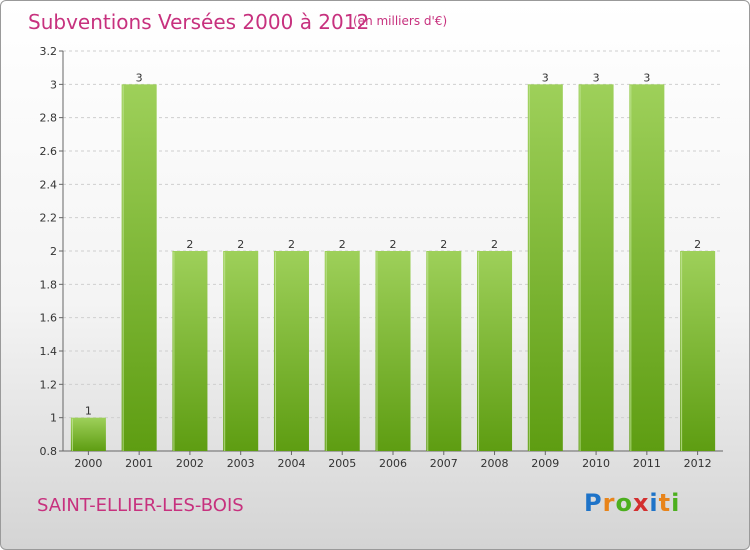  Describe the element at coordinates (53, 418) in the screenshot. I see `y-tick-label: 1` at that location.